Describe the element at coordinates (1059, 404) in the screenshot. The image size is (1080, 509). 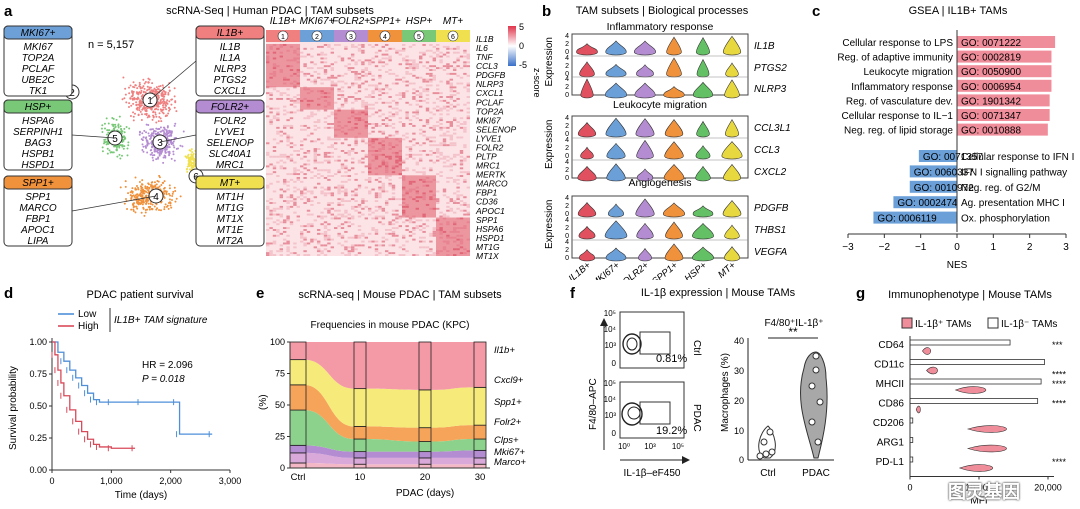
I see `immuno-sig: ****` at that location.